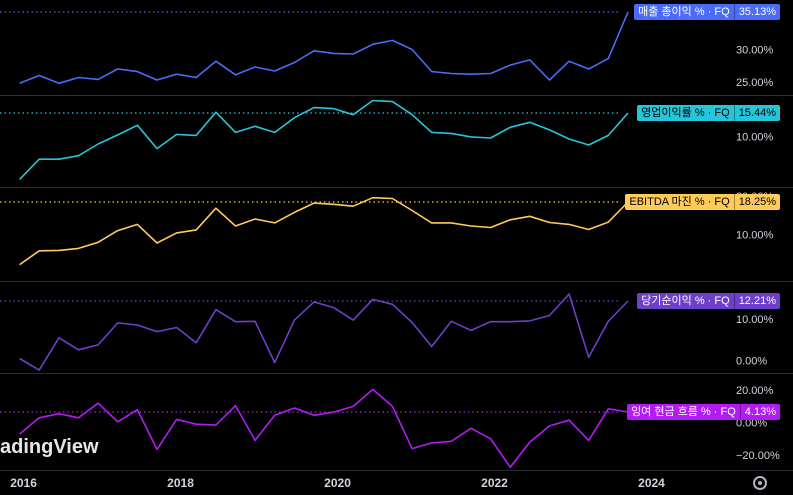 This screenshot has width=793, height=495. Describe the element at coordinates (23, 483) in the screenshot. I see `x-tick-label: 2016` at that location.